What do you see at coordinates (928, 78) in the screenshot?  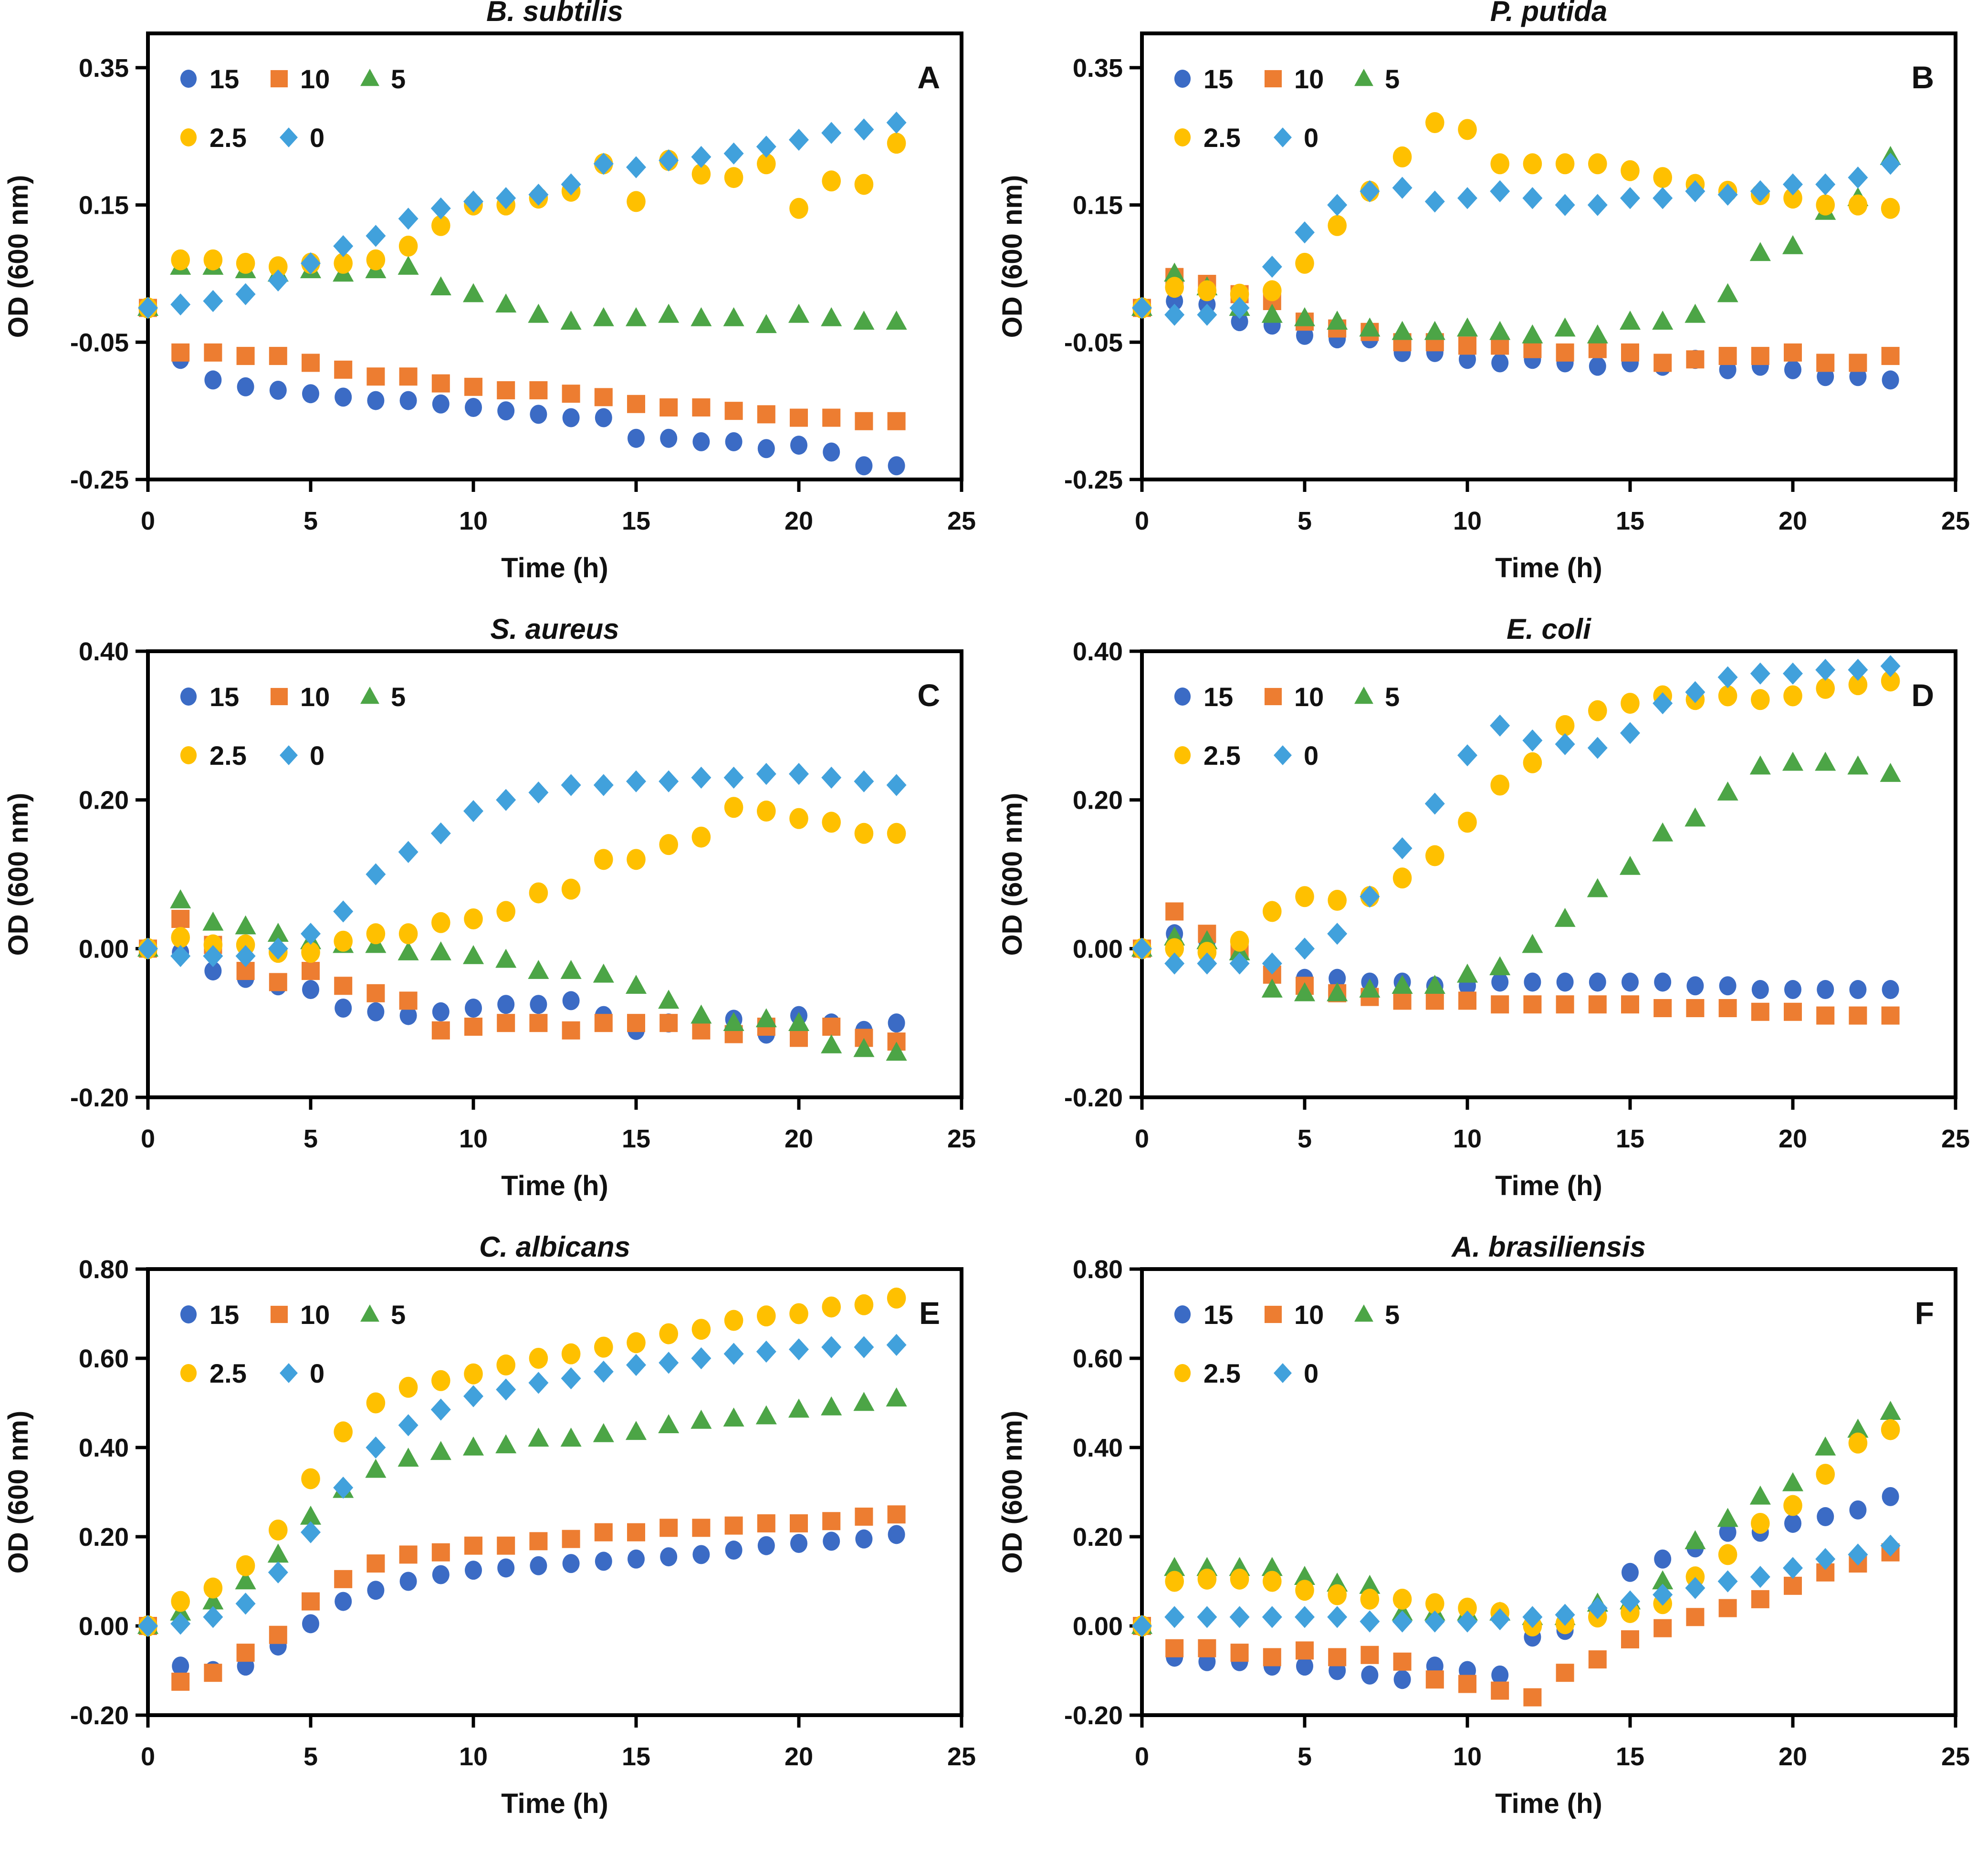 I see `panel-letter: A` at bounding box center [928, 78].